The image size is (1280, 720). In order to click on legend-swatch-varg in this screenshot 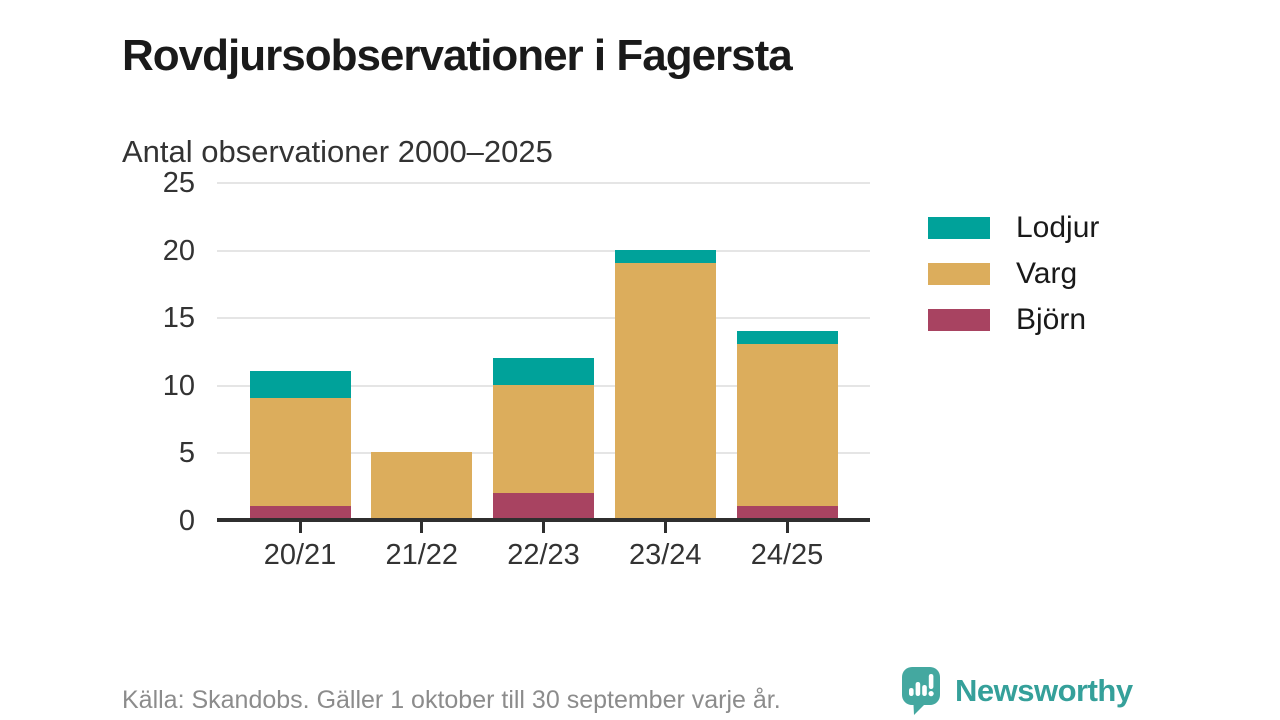, I will do `click(959, 274)`.